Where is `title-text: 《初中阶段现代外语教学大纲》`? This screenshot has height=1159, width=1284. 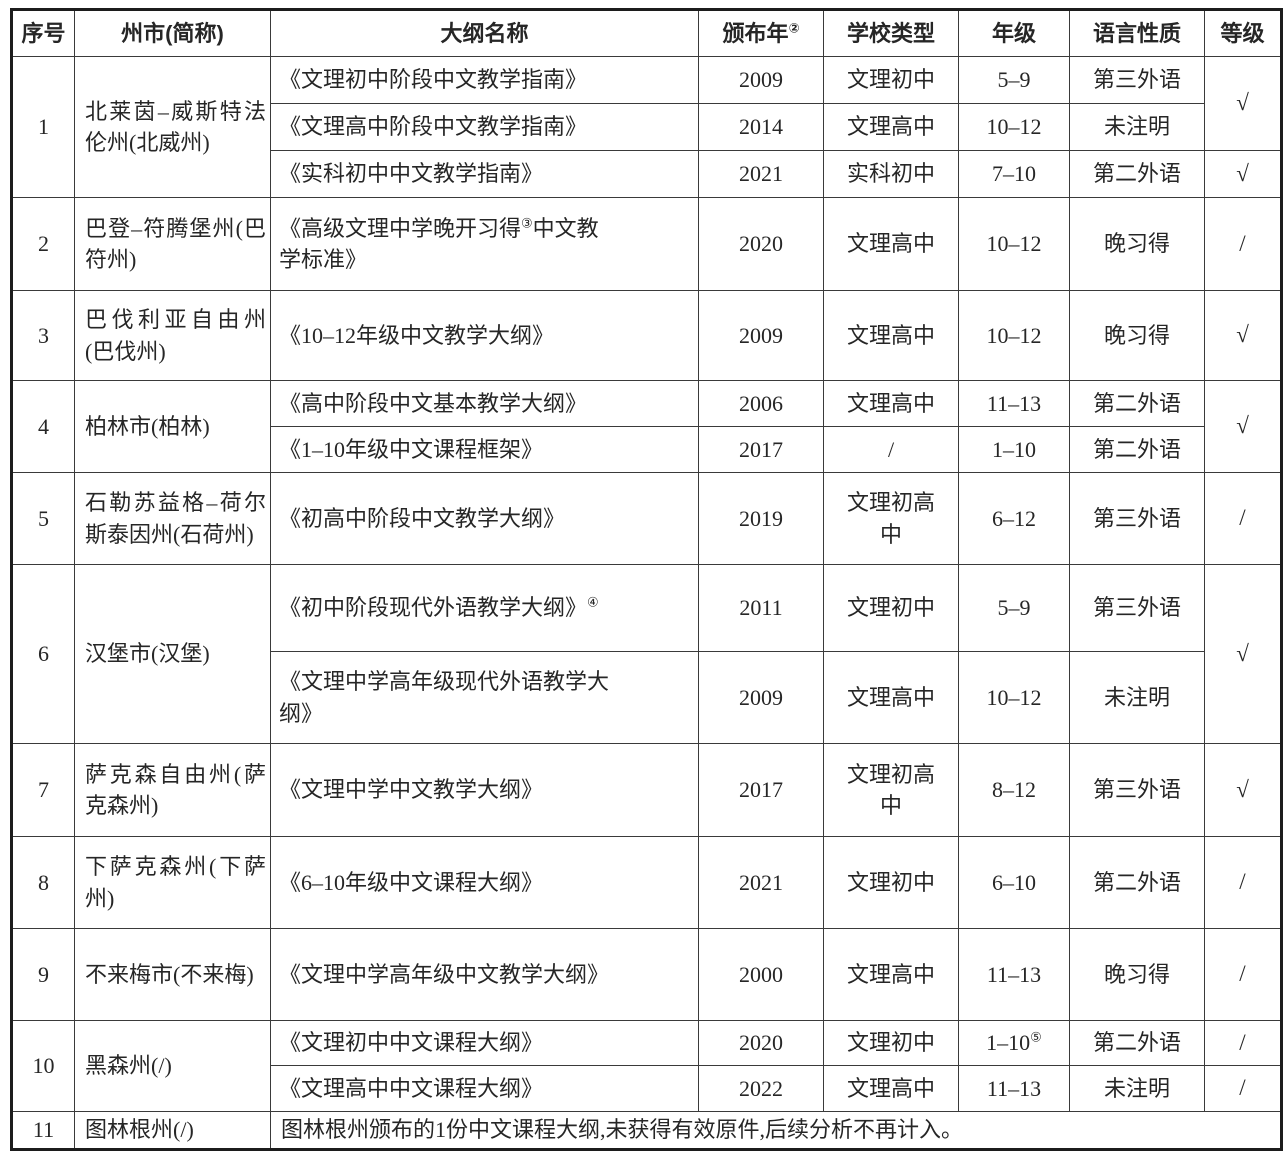 title-text: 《初中阶段现代外语教学大纲》 is located at coordinates (433, 608).